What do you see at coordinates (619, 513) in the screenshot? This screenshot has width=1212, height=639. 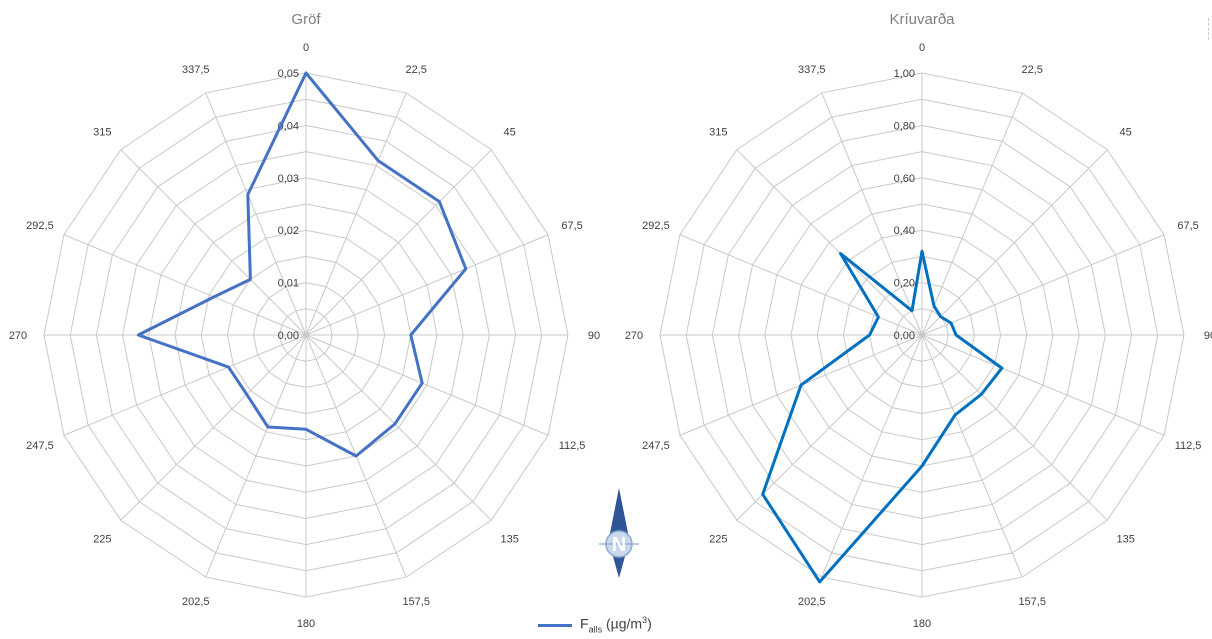 I see `north-arrow-top` at bounding box center [619, 513].